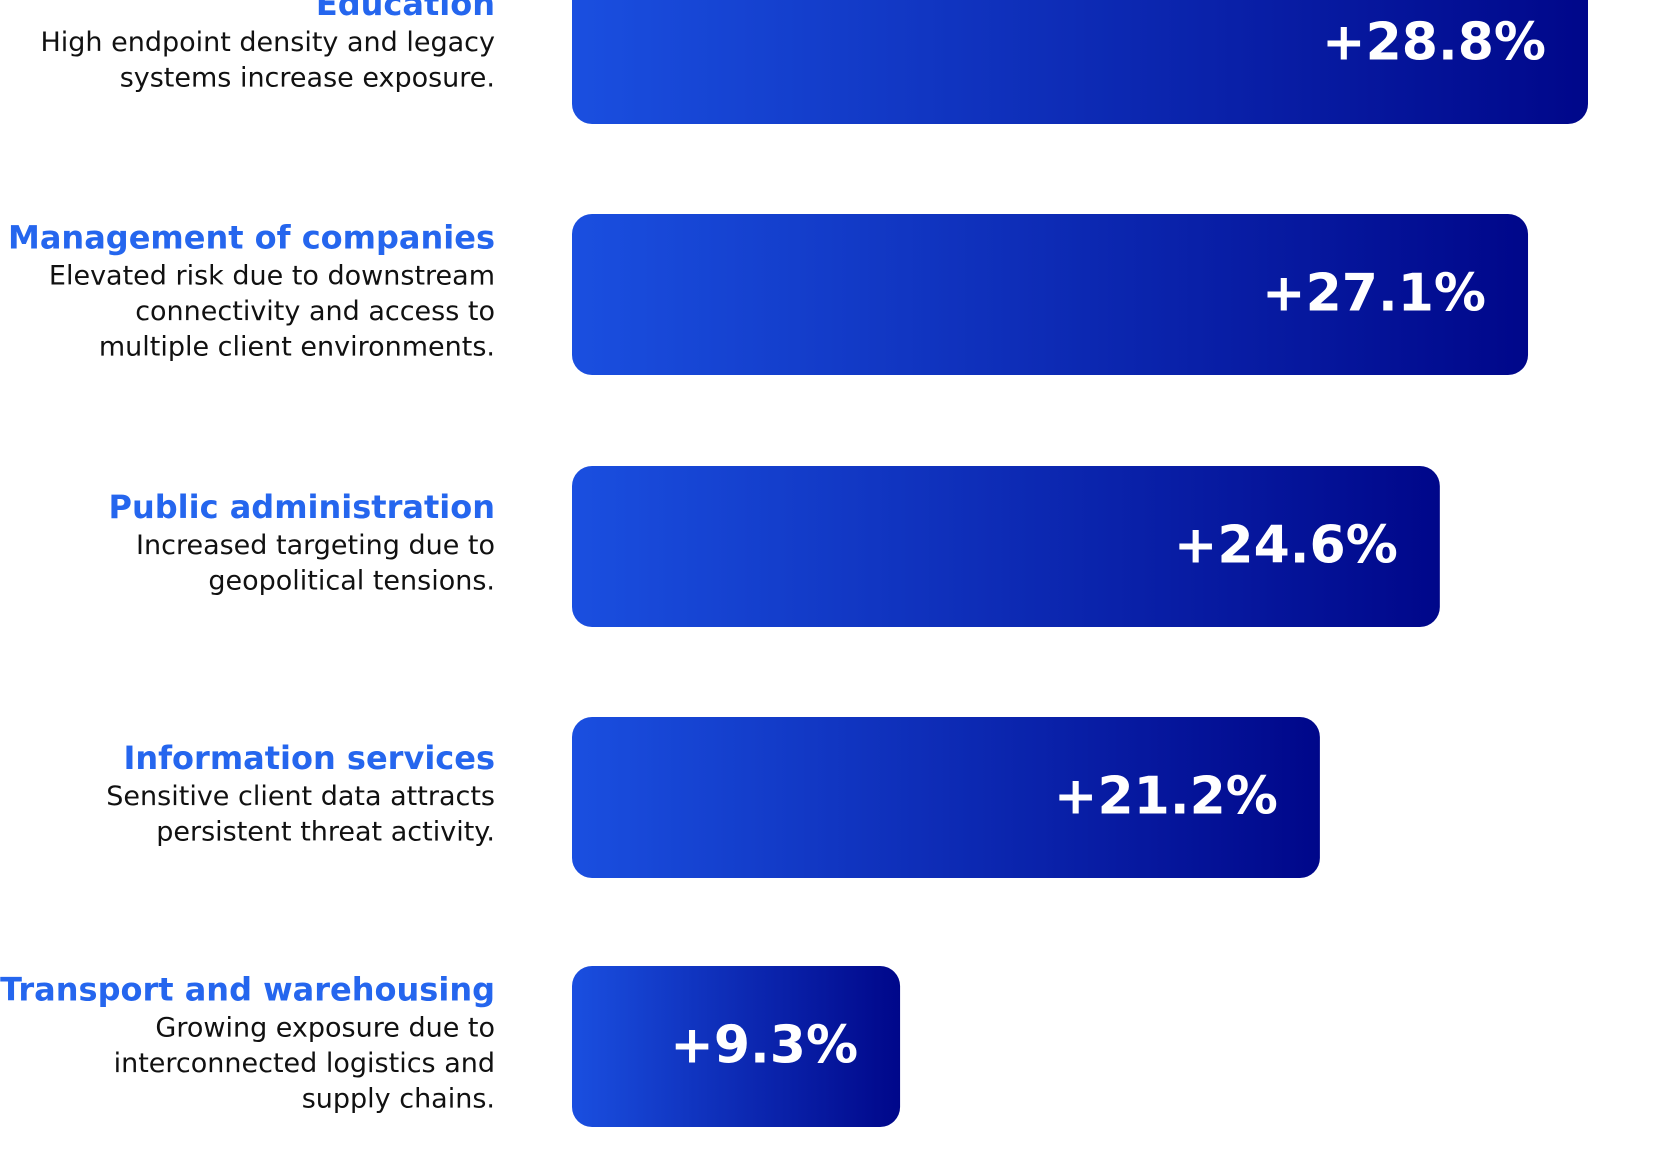  I want to click on value-label: +21.2%, so click(1166, 797).